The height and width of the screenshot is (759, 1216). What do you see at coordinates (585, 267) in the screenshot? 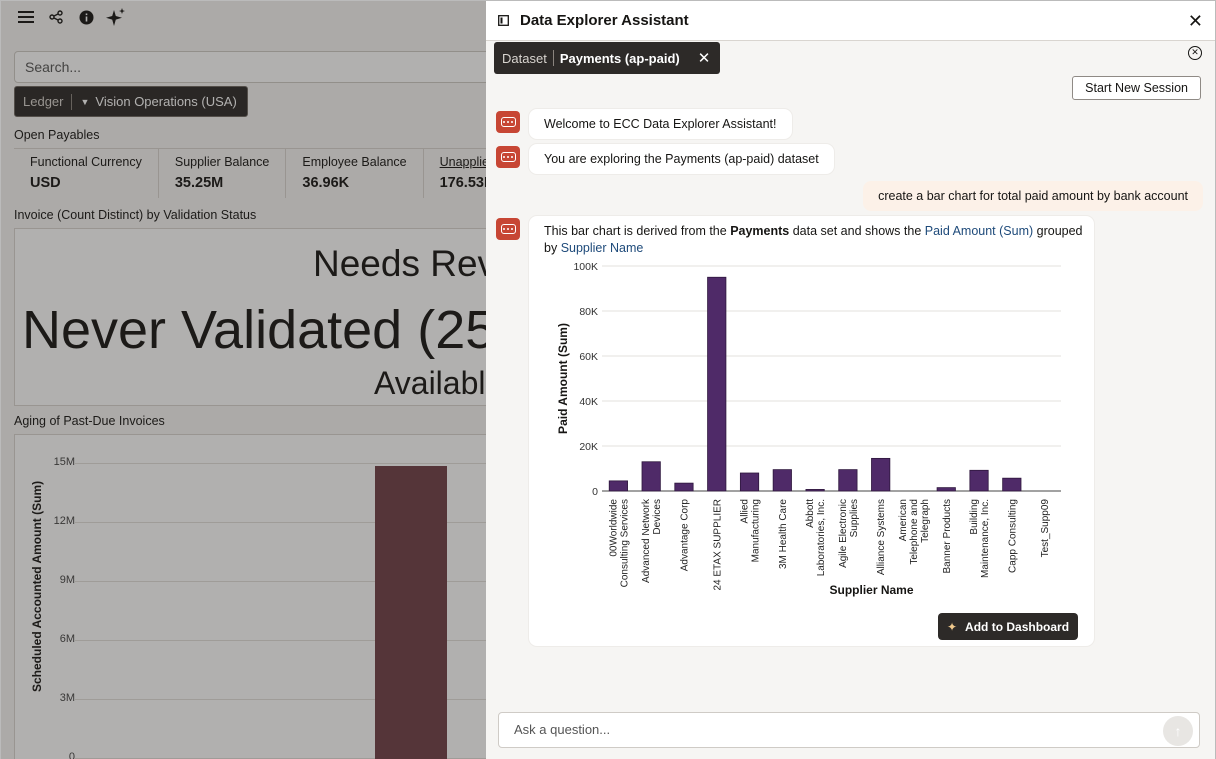
I see `y-tick-label: 100K` at bounding box center [585, 267].